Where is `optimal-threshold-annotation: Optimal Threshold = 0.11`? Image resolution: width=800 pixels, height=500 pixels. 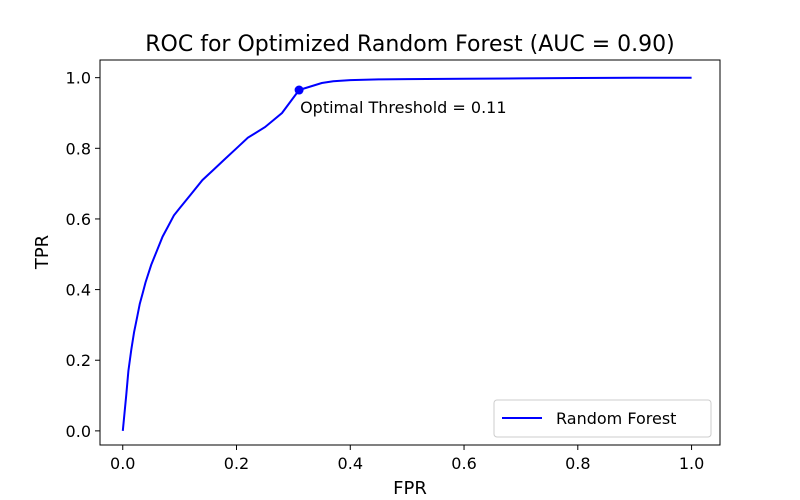 optimal-threshold-annotation: Optimal Threshold = 0.11 is located at coordinates (403, 107).